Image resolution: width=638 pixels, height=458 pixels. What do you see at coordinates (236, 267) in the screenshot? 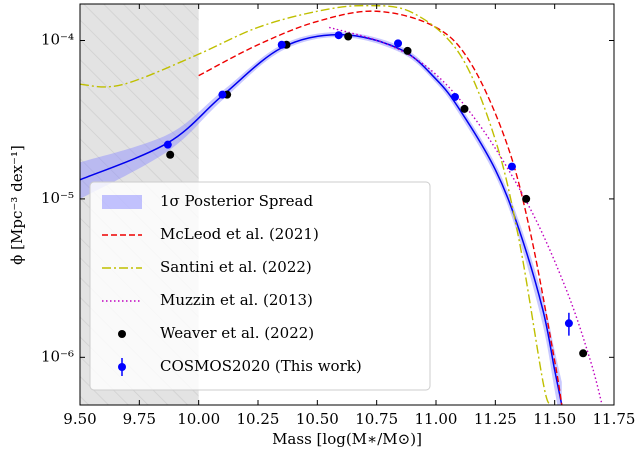
I see `legend-label: Santini et al. (2022)` at bounding box center [236, 267].